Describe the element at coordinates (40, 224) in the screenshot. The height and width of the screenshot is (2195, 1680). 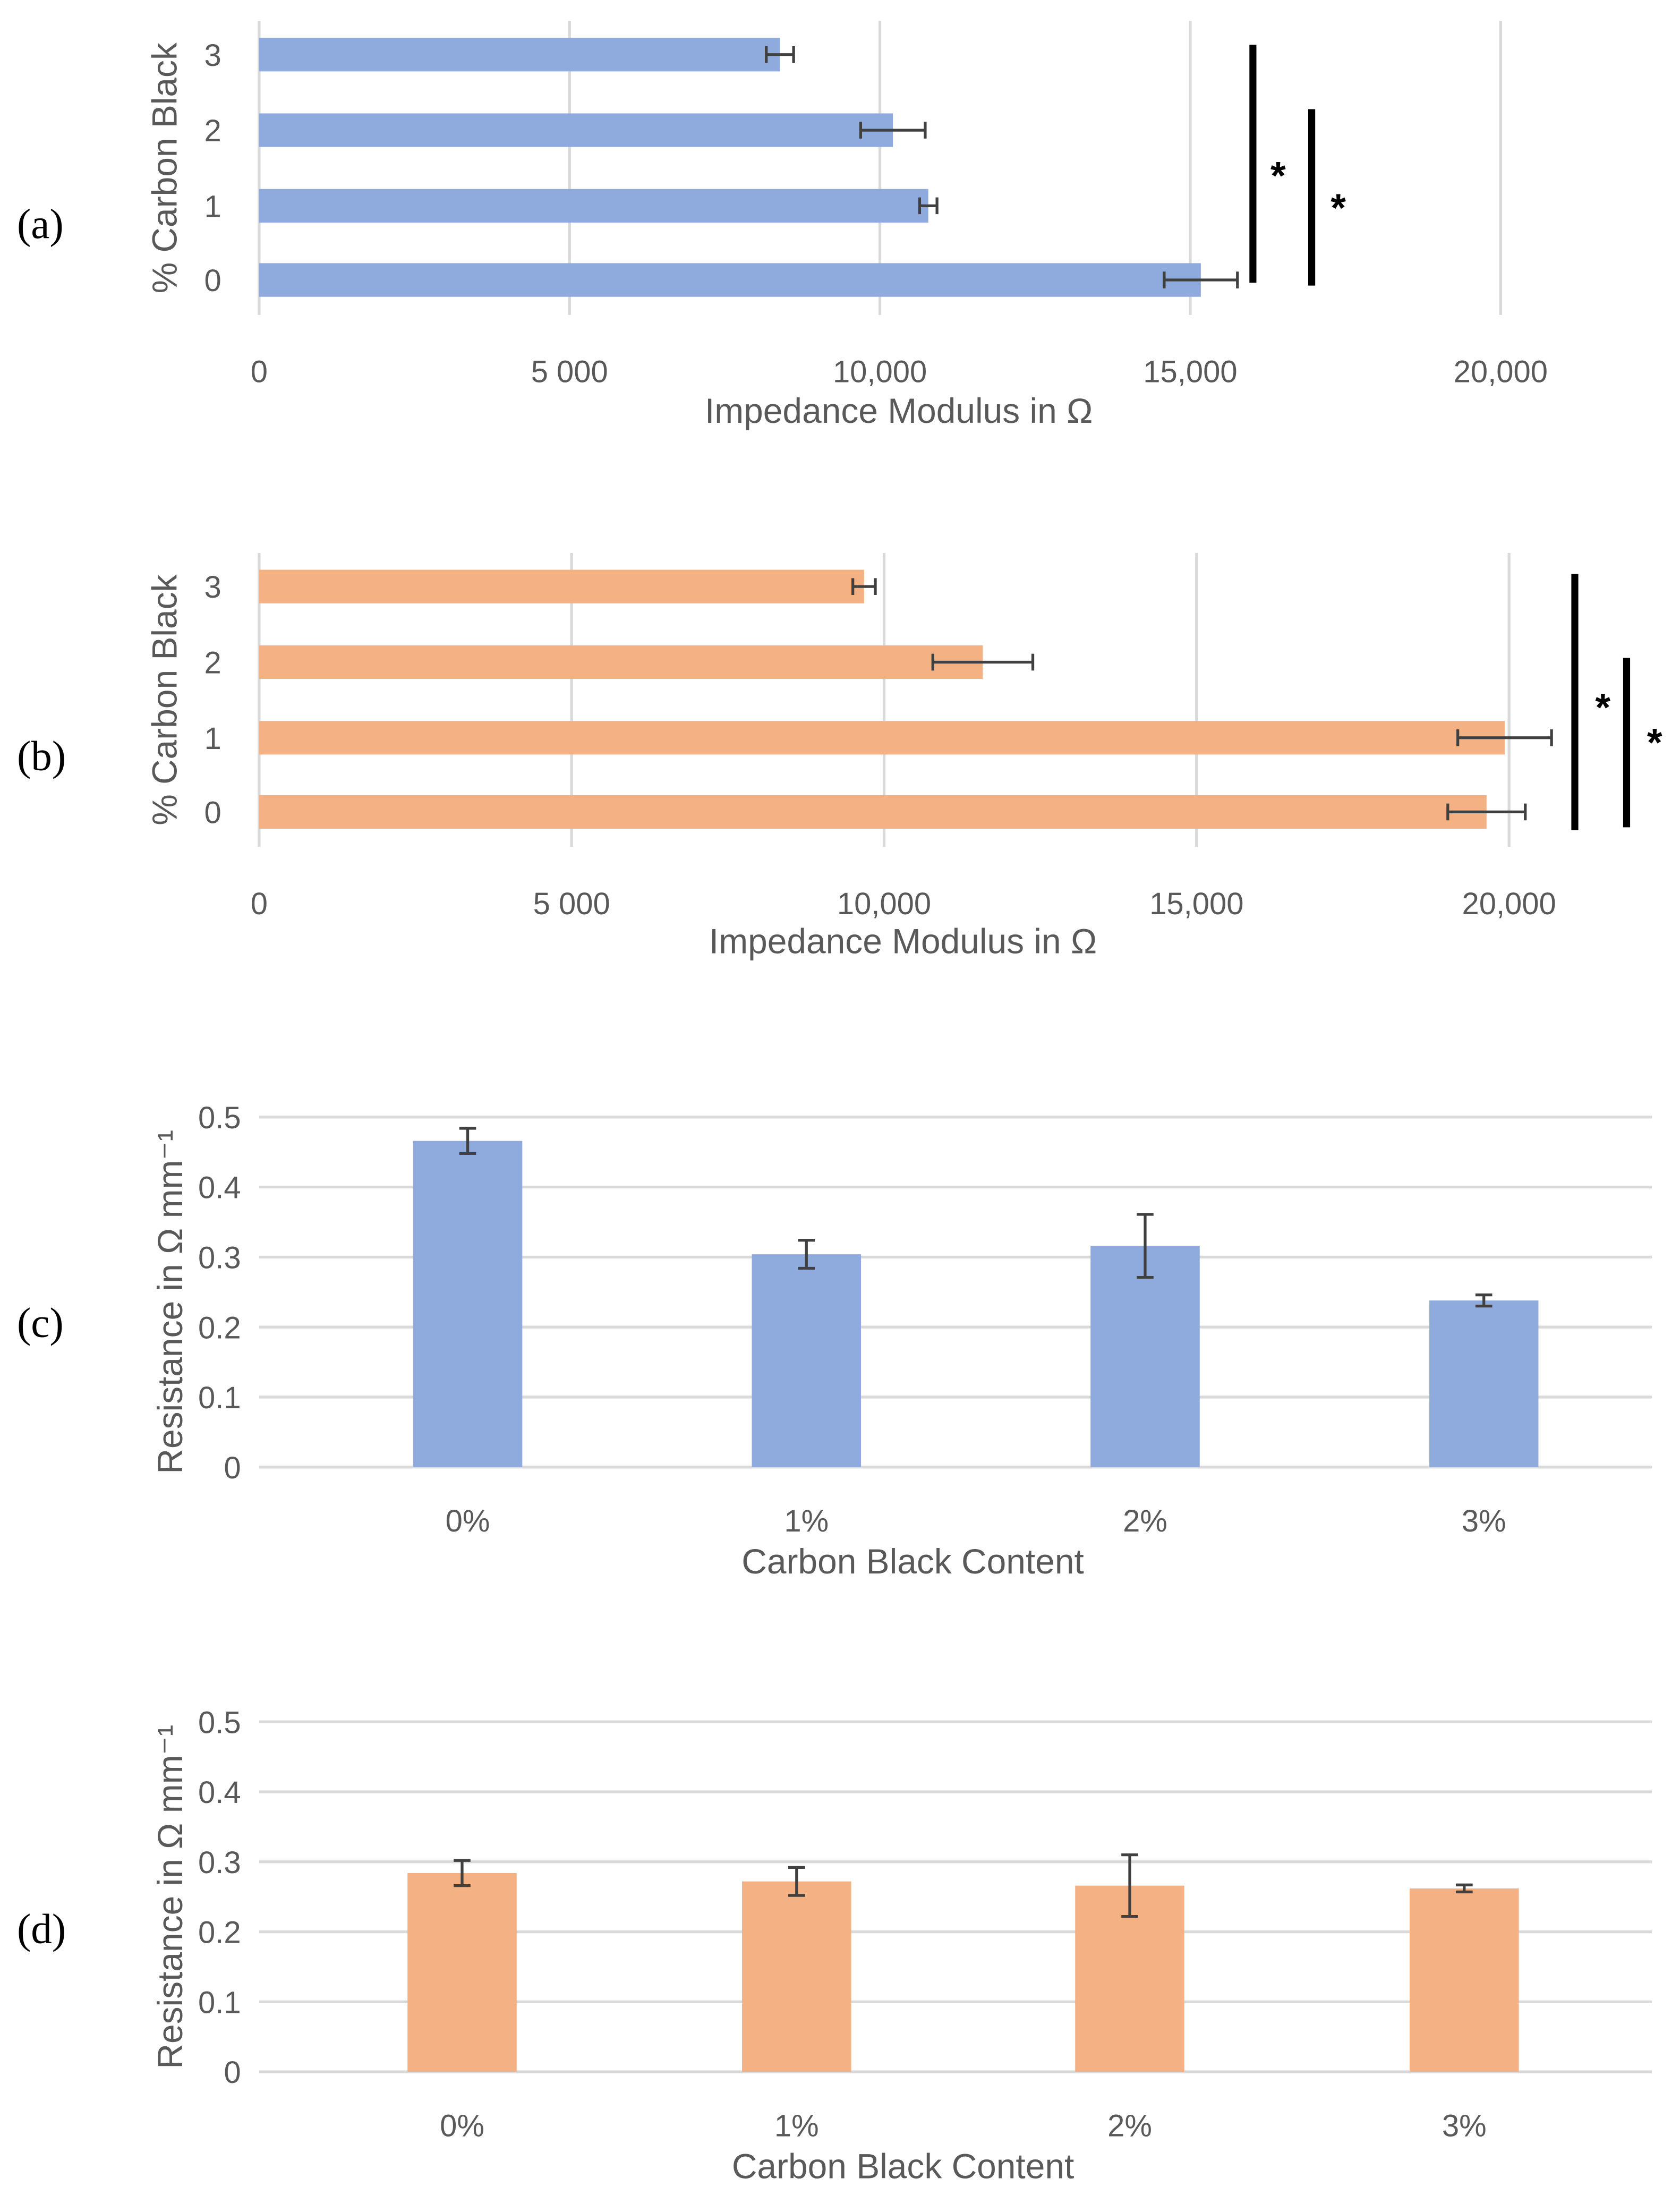
I see `panel-label: (a)` at that location.